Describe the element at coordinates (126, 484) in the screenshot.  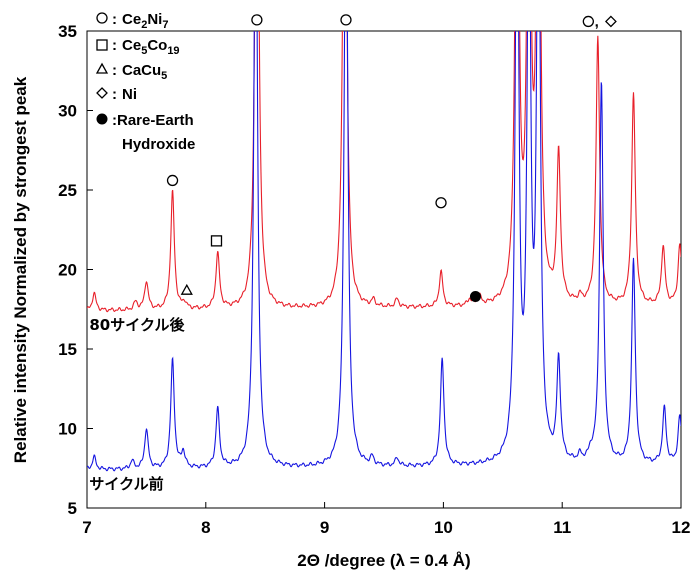
I see `series-label-before-cycling: サイクル前` at that location.